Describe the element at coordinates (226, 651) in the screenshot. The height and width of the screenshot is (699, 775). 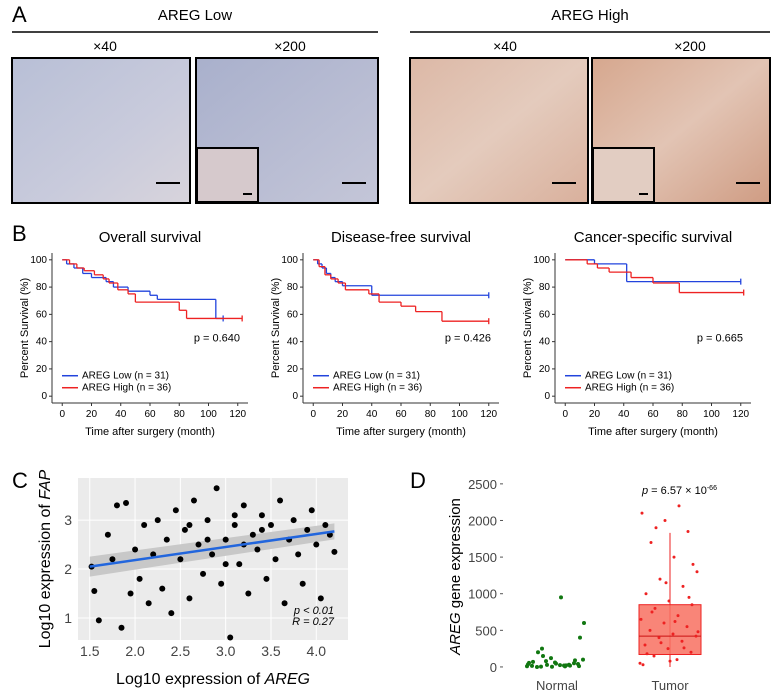
I see `x-tick-label: 3.0` at that location.